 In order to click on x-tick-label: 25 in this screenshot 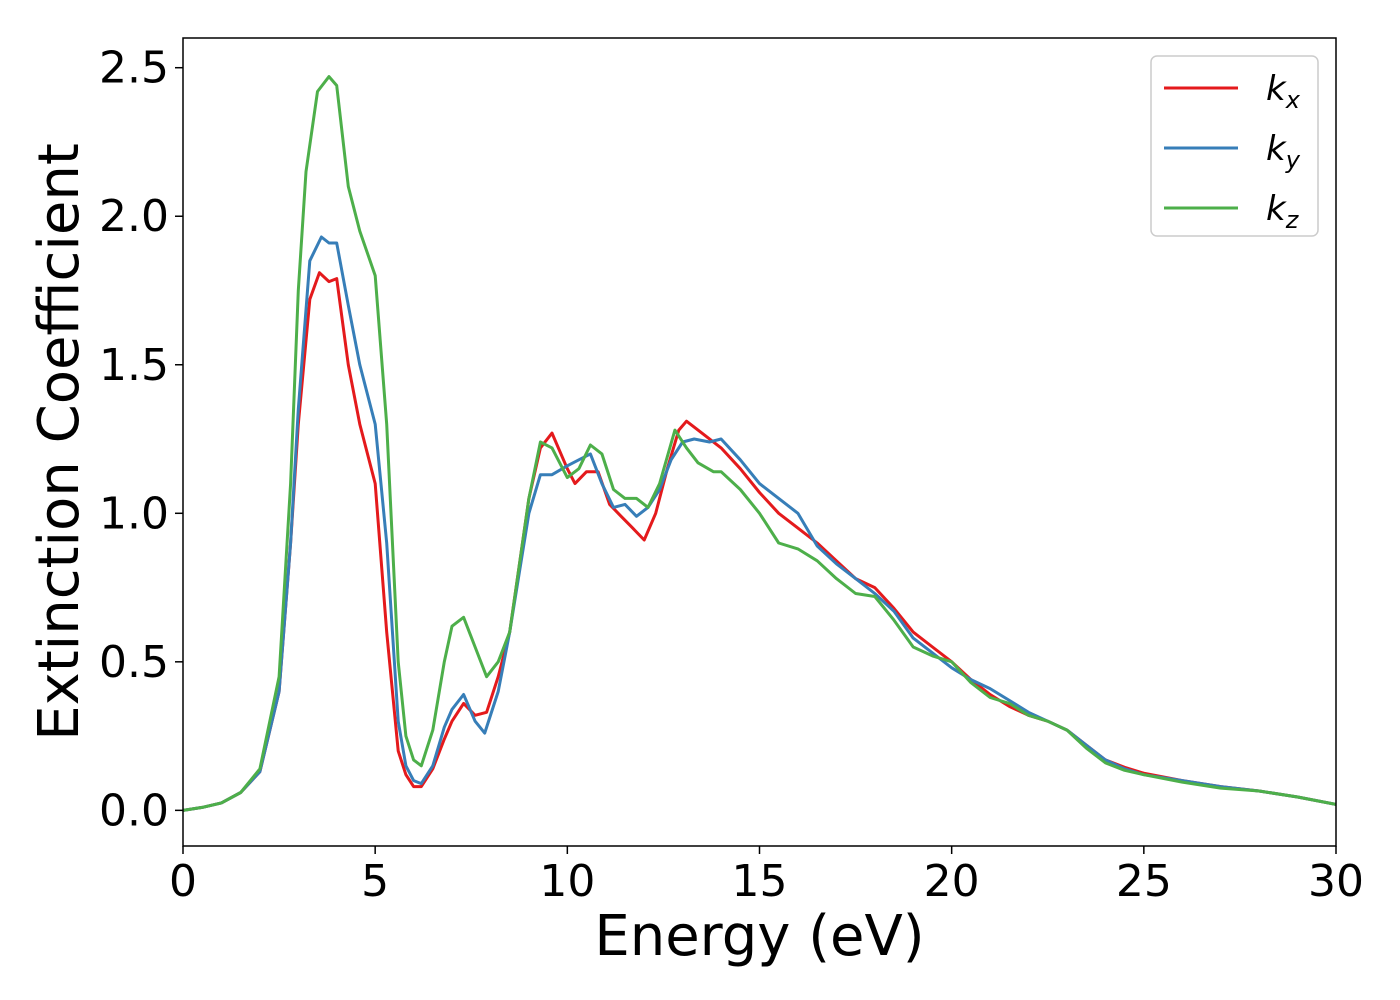, I will do `click(1144, 881)`.